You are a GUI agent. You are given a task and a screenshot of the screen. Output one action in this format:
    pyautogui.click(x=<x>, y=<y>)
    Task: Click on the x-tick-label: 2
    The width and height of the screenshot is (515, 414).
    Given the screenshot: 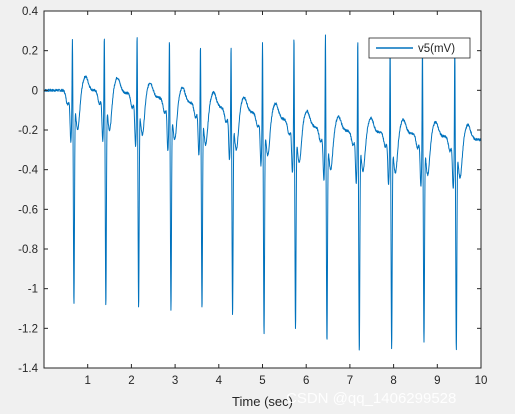 What is the action you would take?
    pyautogui.click(x=131, y=381)
    